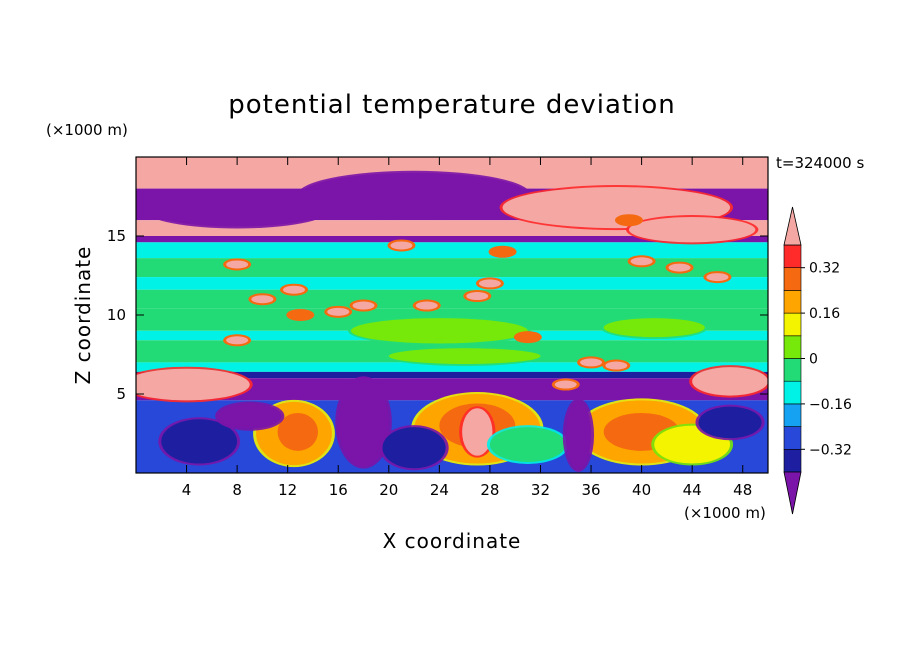 The image size is (904, 658). I want to click on colorbar-tick-label: 0.16, so click(824, 314).